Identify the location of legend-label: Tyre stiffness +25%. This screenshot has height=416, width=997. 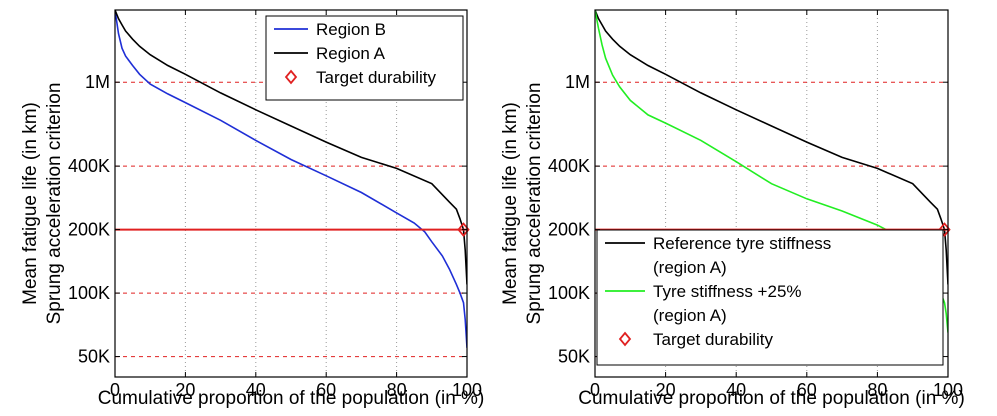
(727, 291).